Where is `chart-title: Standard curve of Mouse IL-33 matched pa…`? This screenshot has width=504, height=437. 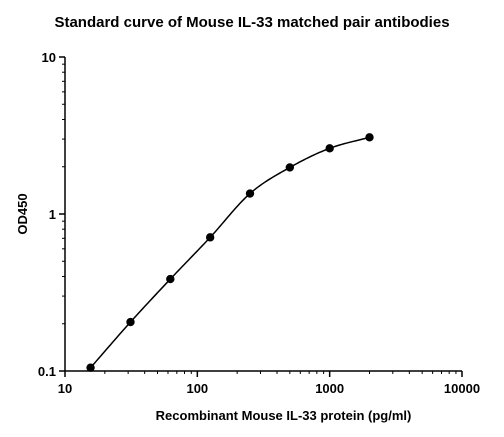 chart-title: Standard curve of Mouse IL-33 matched pa… is located at coordinates (252, 22).